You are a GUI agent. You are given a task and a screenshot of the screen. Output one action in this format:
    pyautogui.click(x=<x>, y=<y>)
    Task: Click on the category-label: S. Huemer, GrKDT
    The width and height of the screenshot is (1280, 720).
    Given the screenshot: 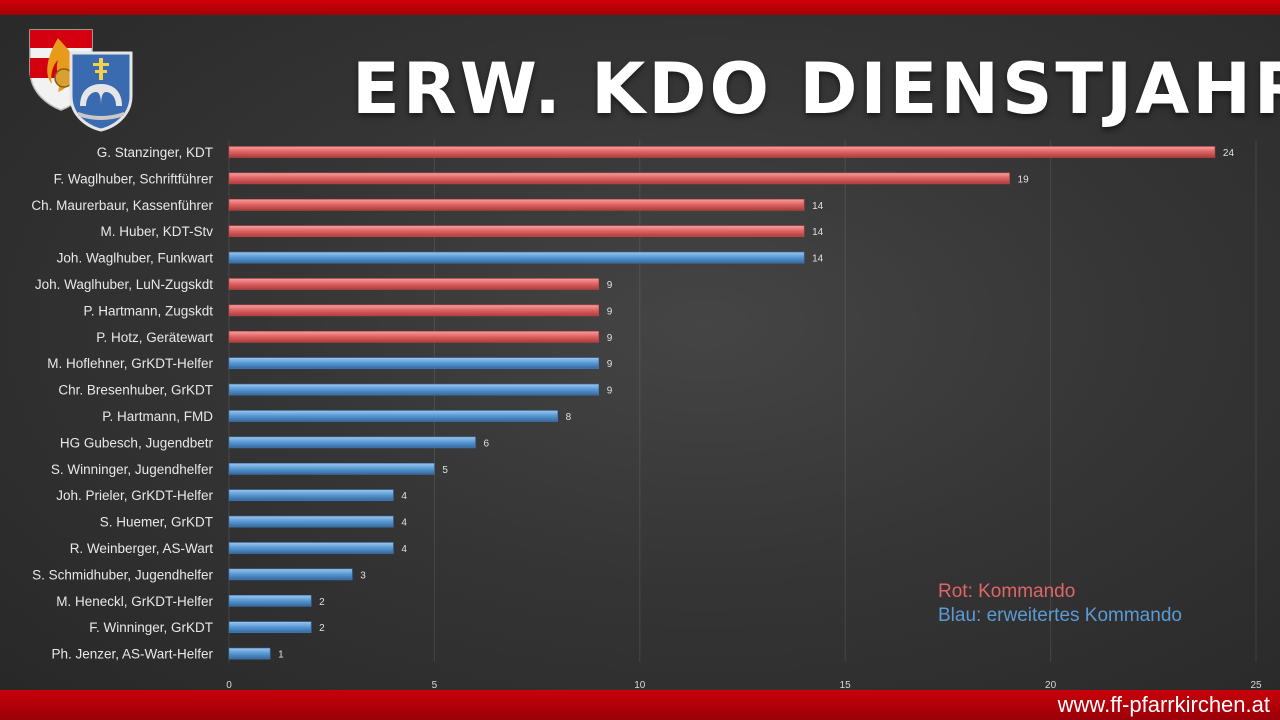 What is the action you would take?
    pyautogui.click(x=156, y=522)
    